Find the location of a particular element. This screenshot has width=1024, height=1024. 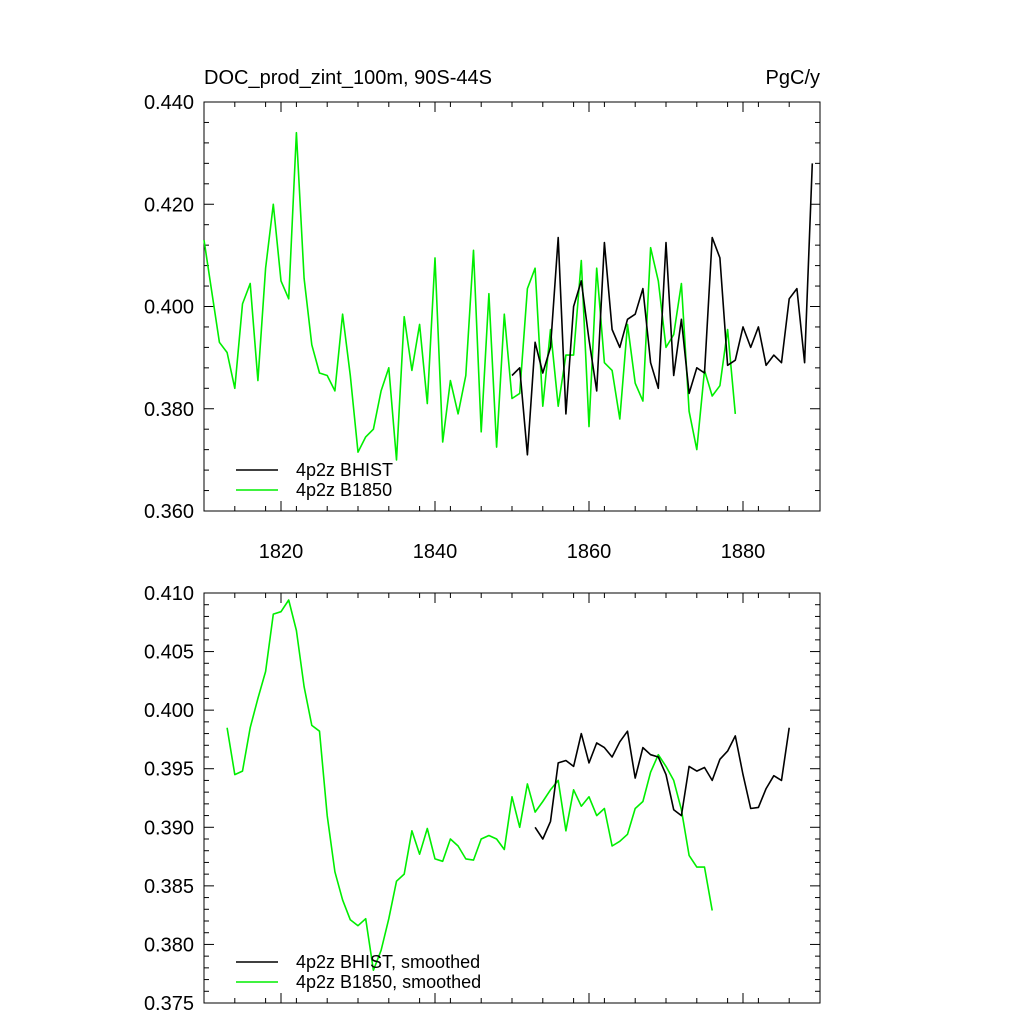

x-tick-label: 1880 is located at coordinates (743, 552).